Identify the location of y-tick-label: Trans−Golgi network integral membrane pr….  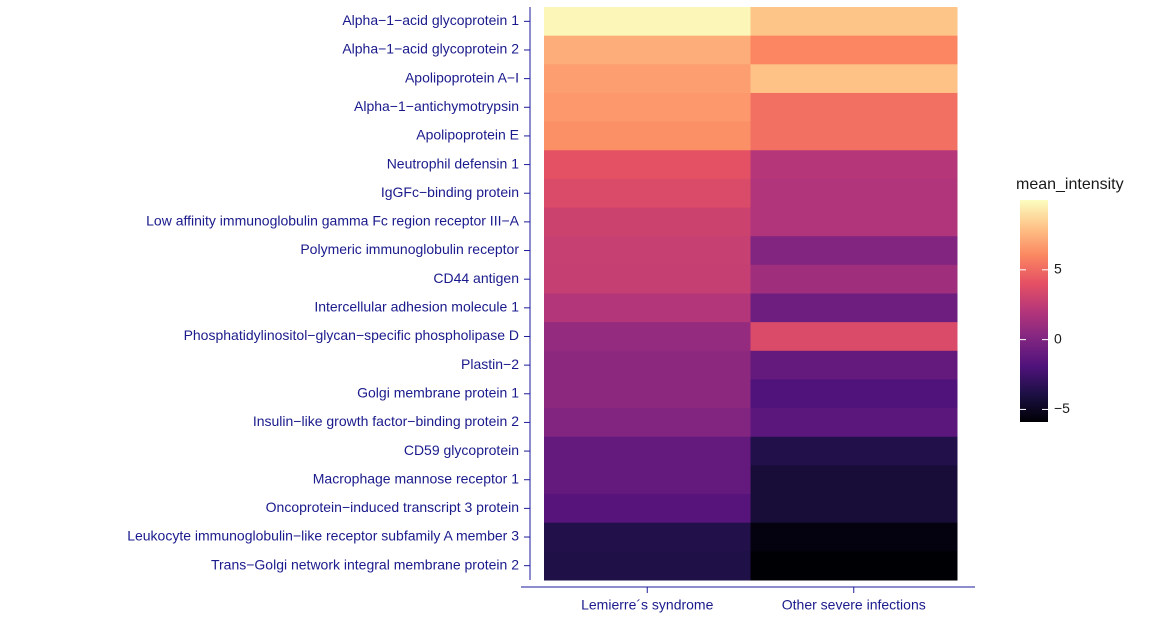
(365, 564).